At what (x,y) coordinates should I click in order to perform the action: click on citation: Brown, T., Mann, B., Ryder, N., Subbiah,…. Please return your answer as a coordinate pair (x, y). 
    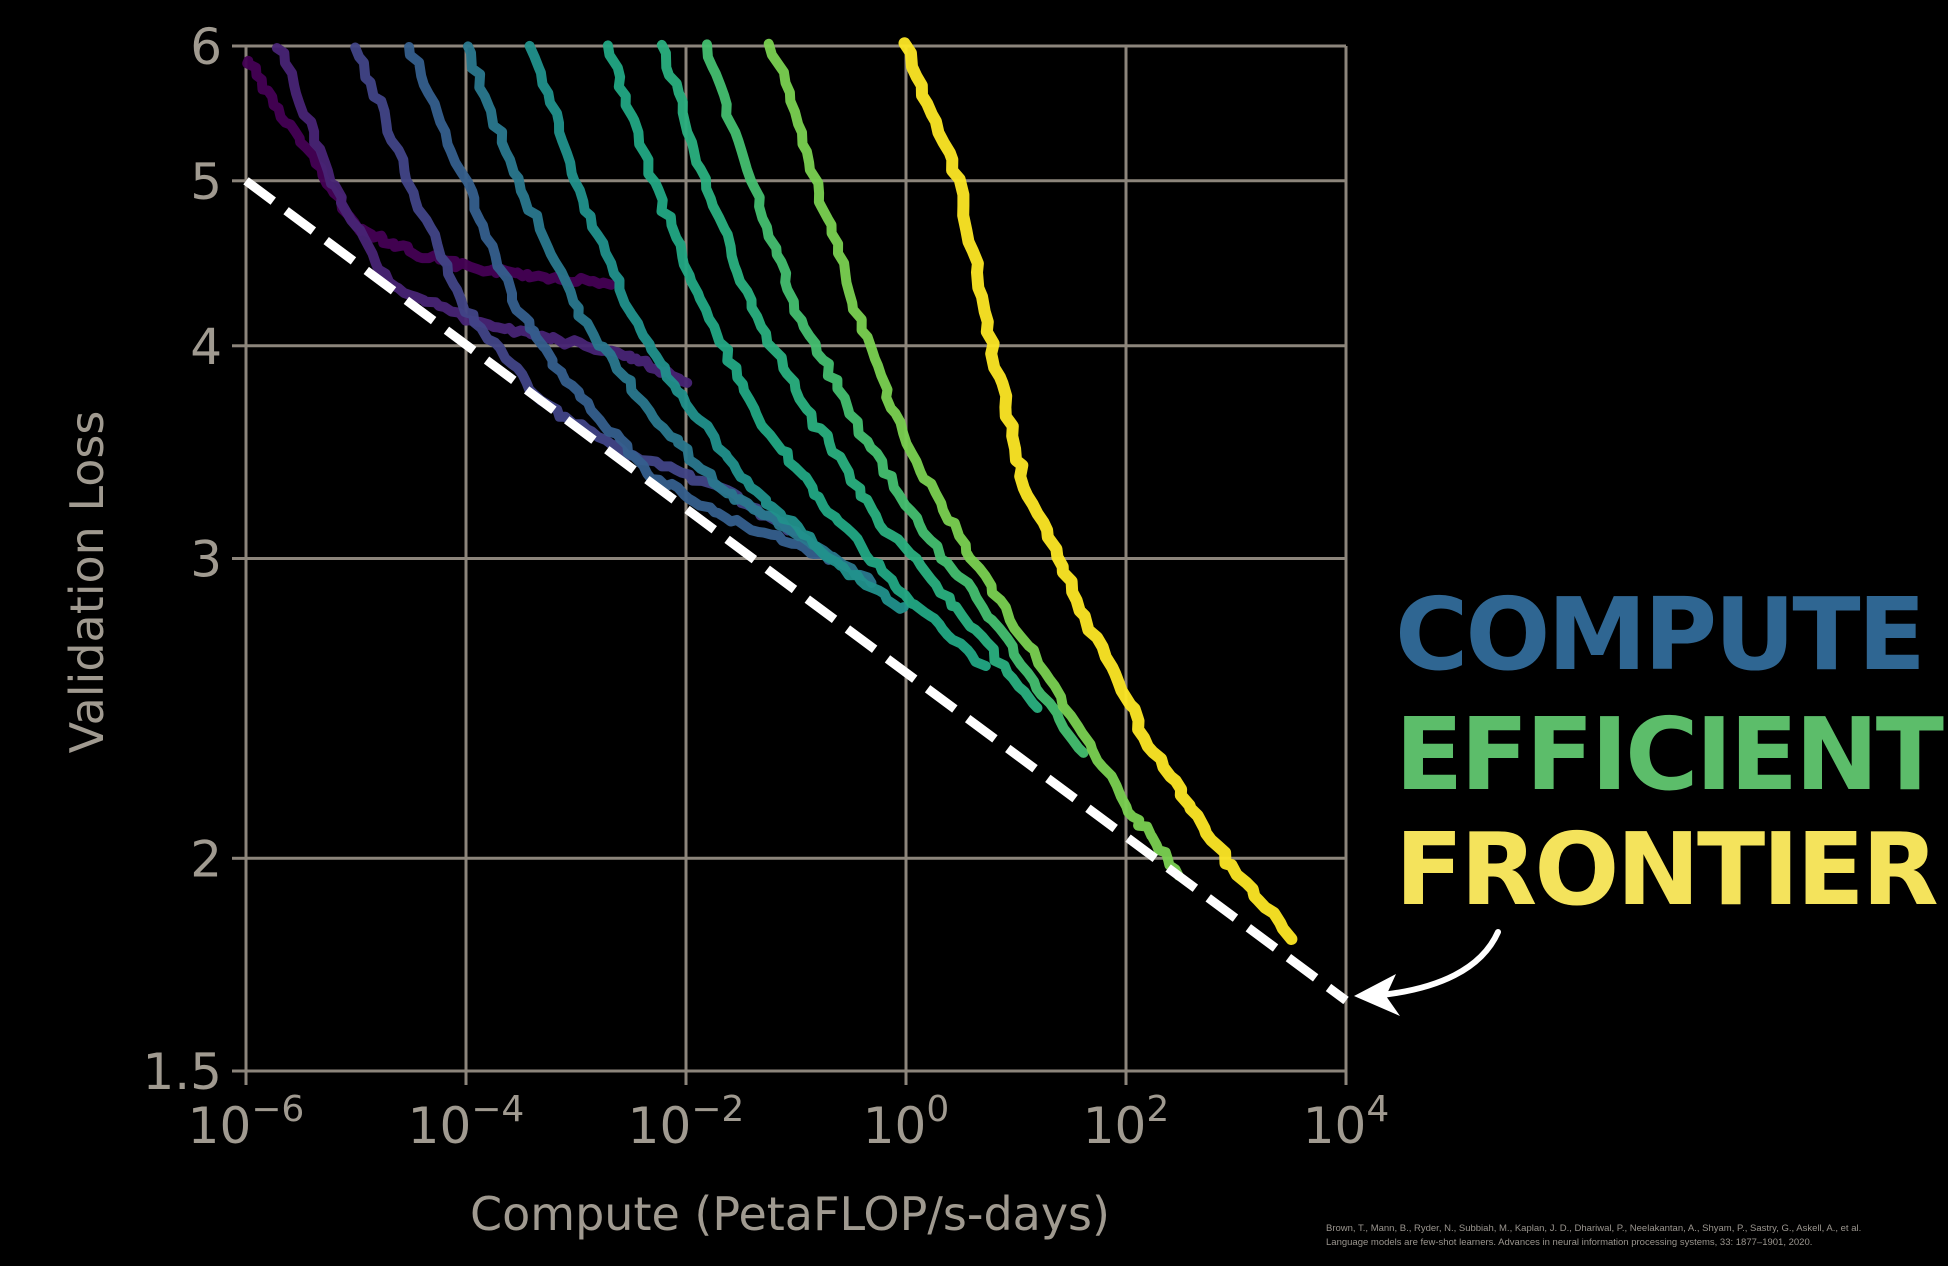
    Looking at the image, I should click on (1633, 1236).